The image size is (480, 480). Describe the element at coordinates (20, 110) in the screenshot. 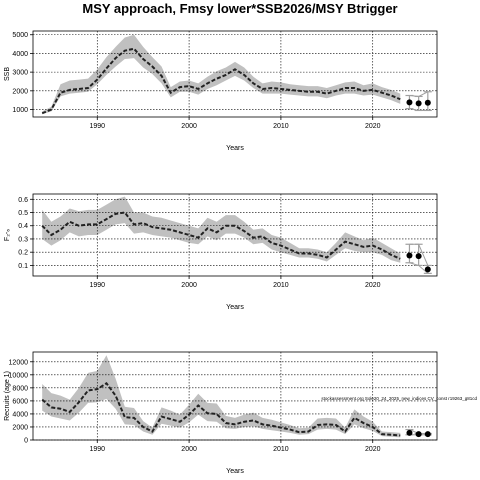

I see `ssb-ytick-label: 1000` at that location.